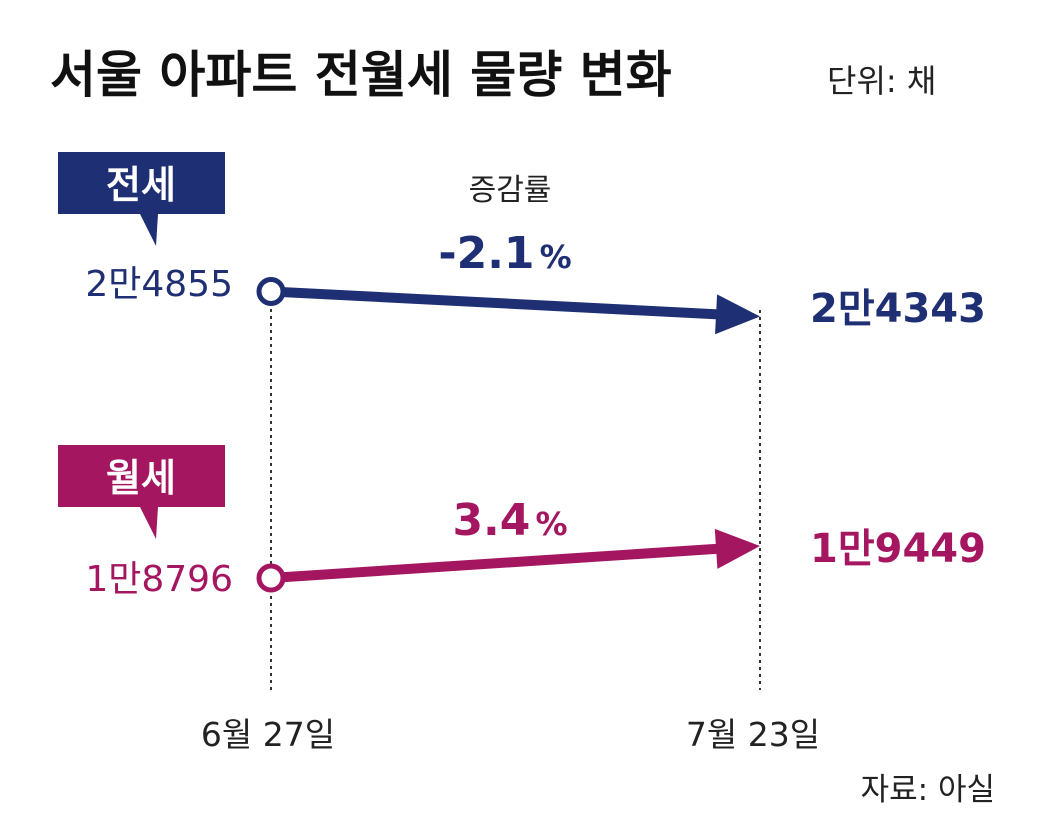  Describe the element at coordinates (898, 309) in the screenshot. I see `data-label-jeonse-end: 2만4343` at that location.